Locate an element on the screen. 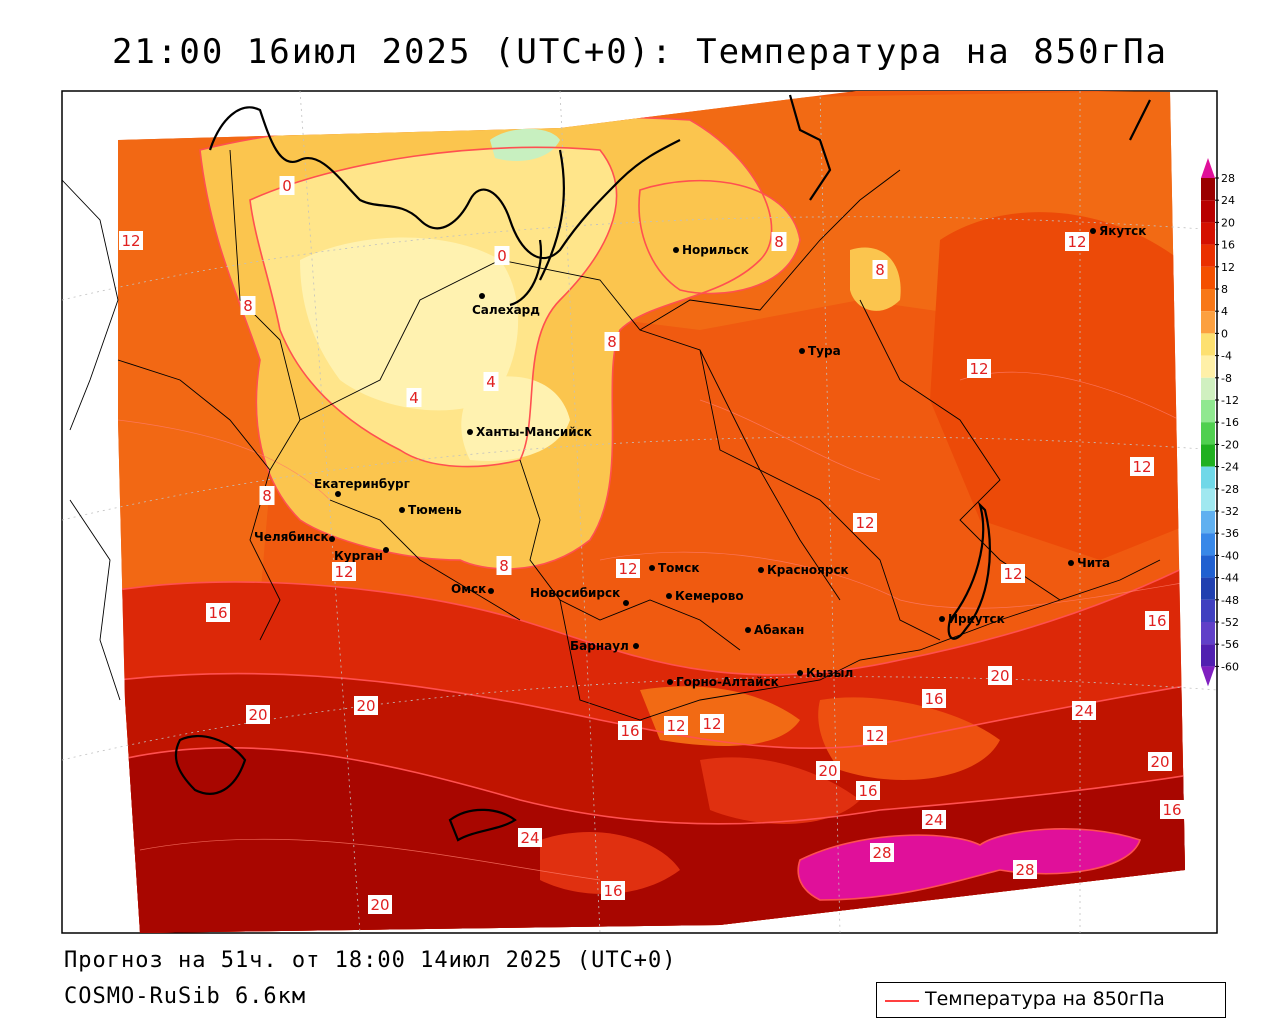  city-label: Абакан is located at coordinates (779, 630).